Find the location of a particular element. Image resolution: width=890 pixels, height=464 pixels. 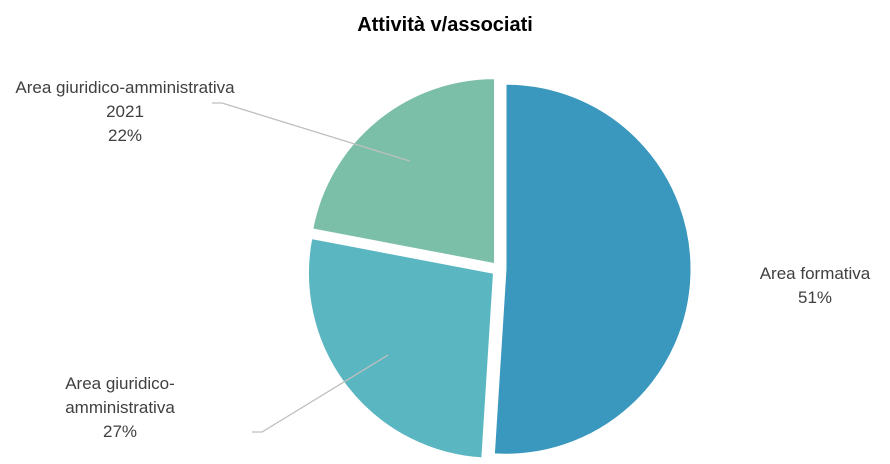

data-label: Area giuridico-amministrativa 27% is located at coordinates (120, 408).